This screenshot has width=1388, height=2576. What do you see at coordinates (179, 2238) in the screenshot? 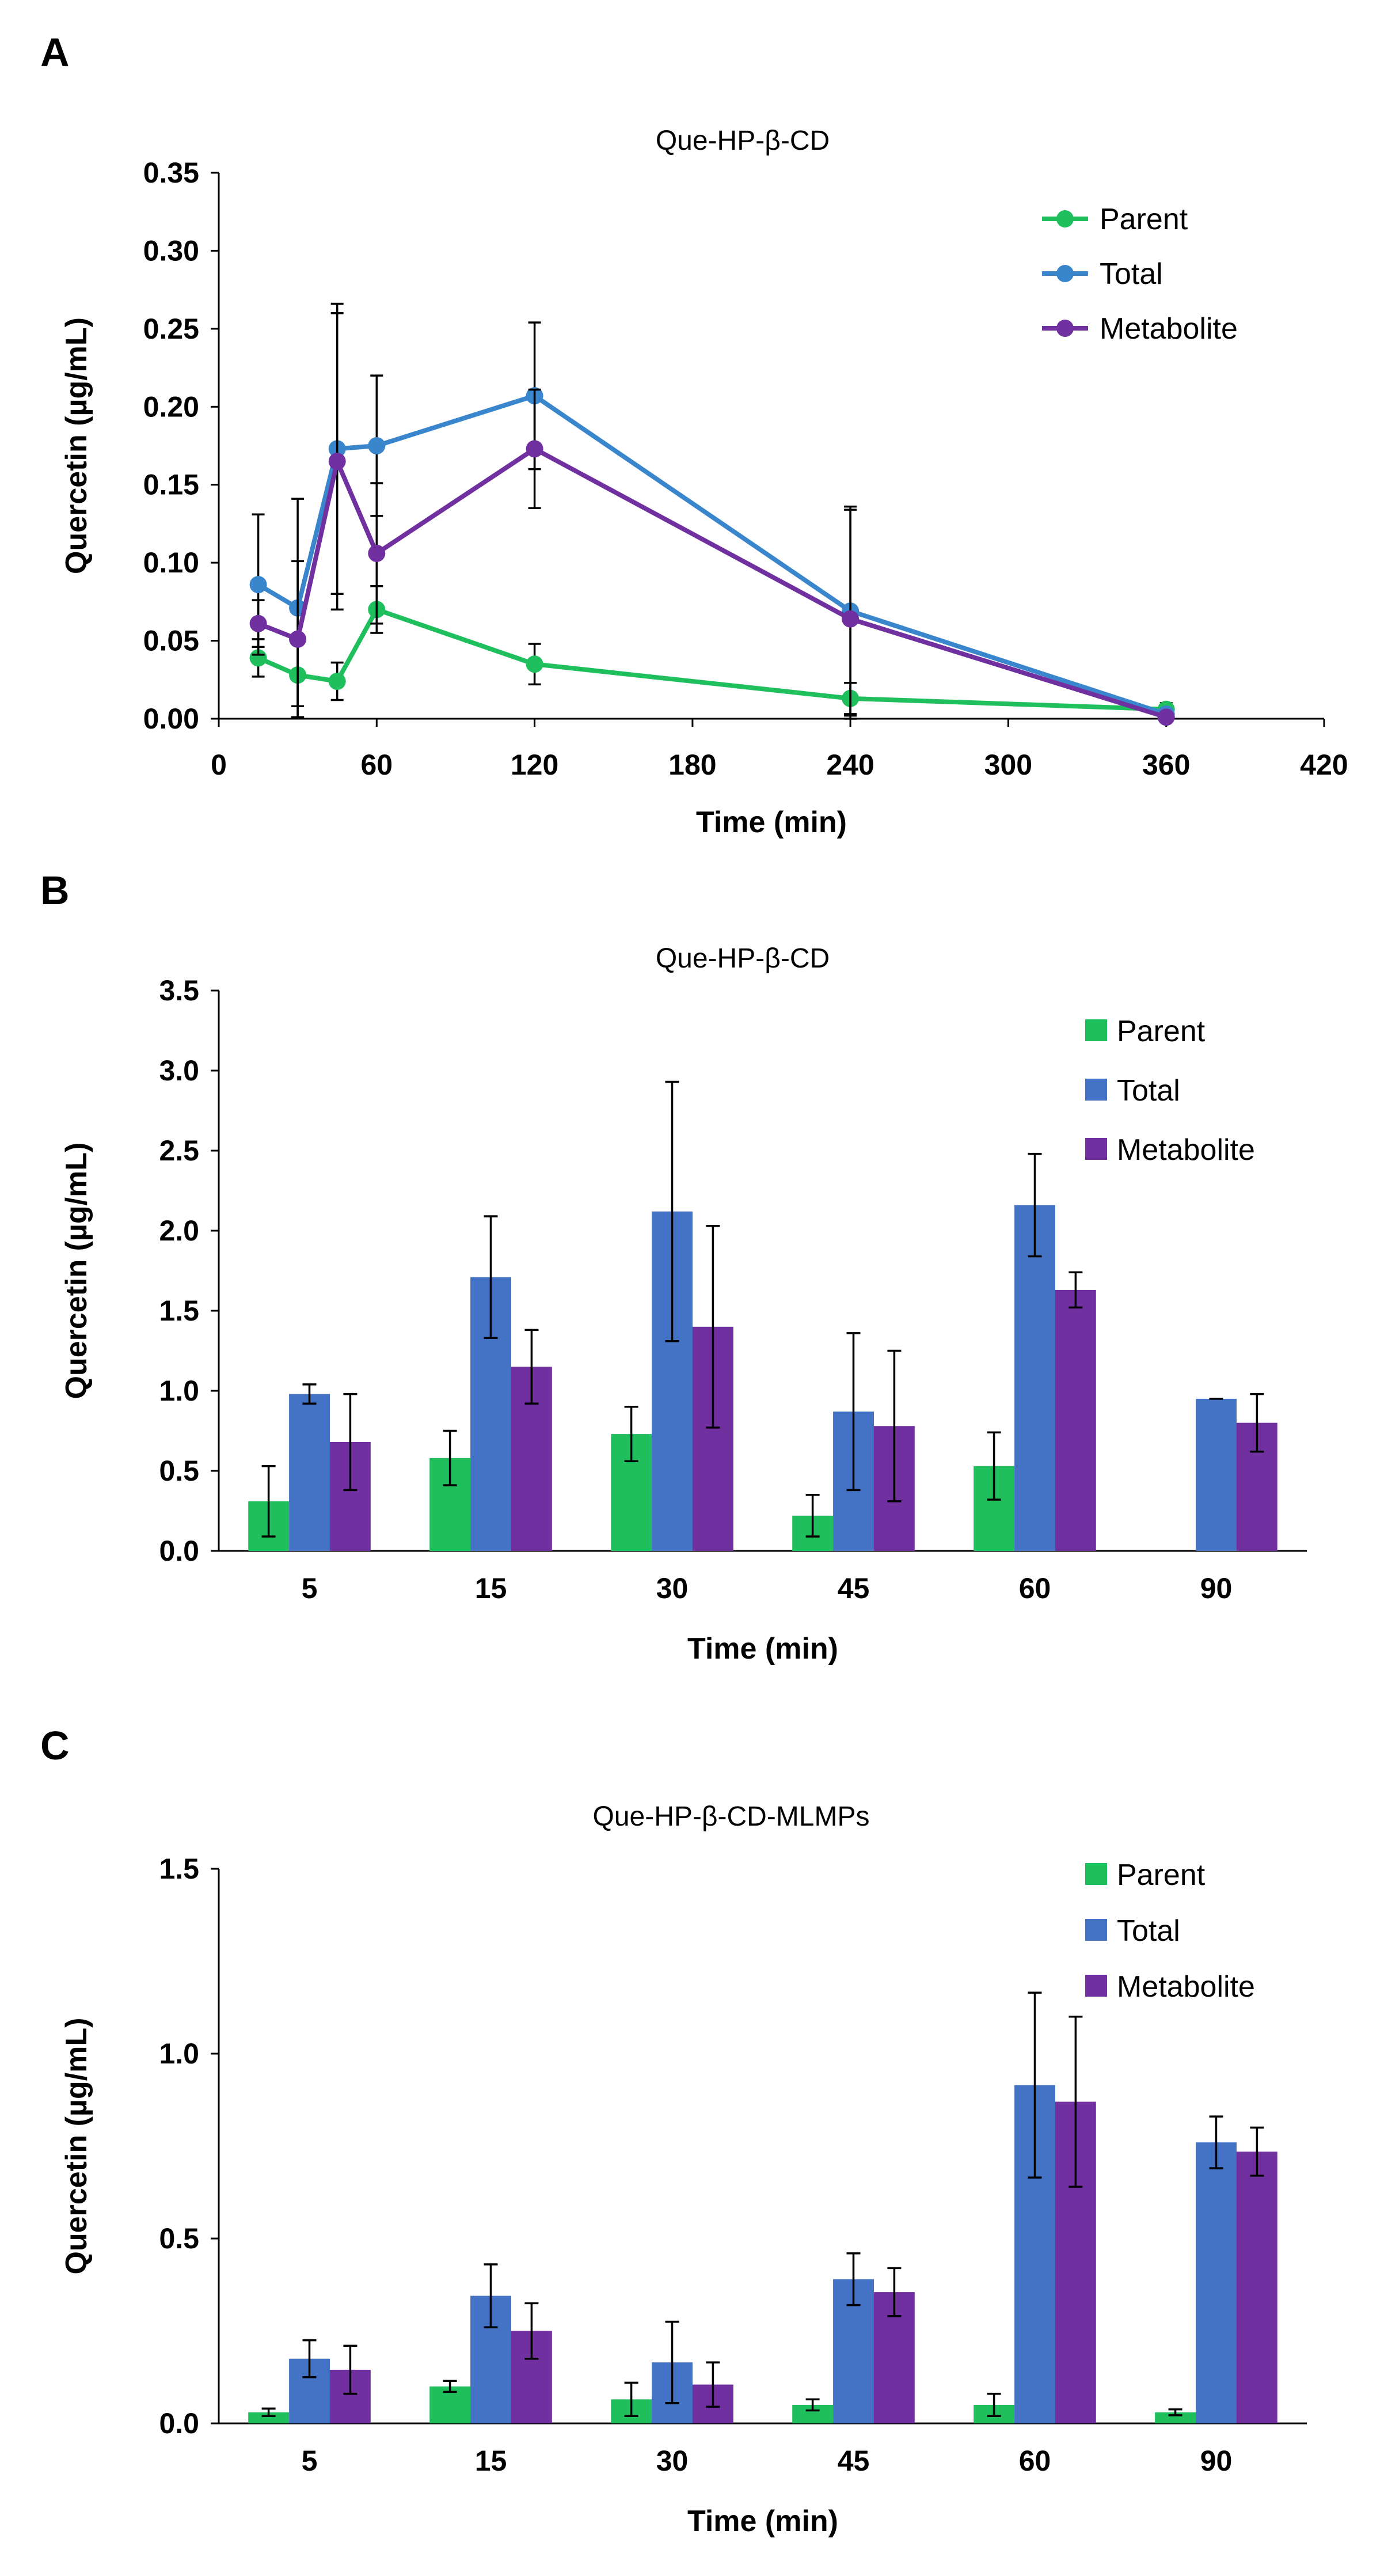
I see `y-tick-label: 0.5` at bounding box center [179, 2238].